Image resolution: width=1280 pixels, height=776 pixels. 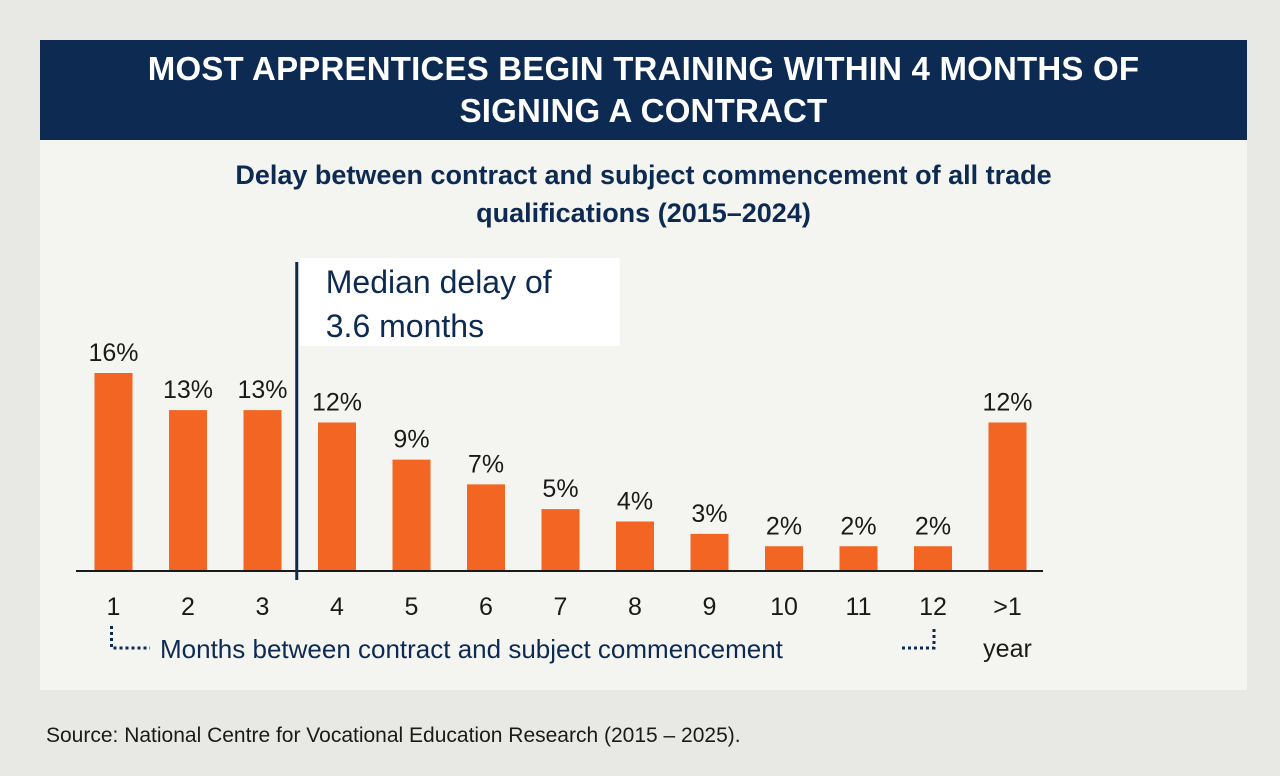 I want to click on value-label-8: 4%, so click(x=635, y=502).